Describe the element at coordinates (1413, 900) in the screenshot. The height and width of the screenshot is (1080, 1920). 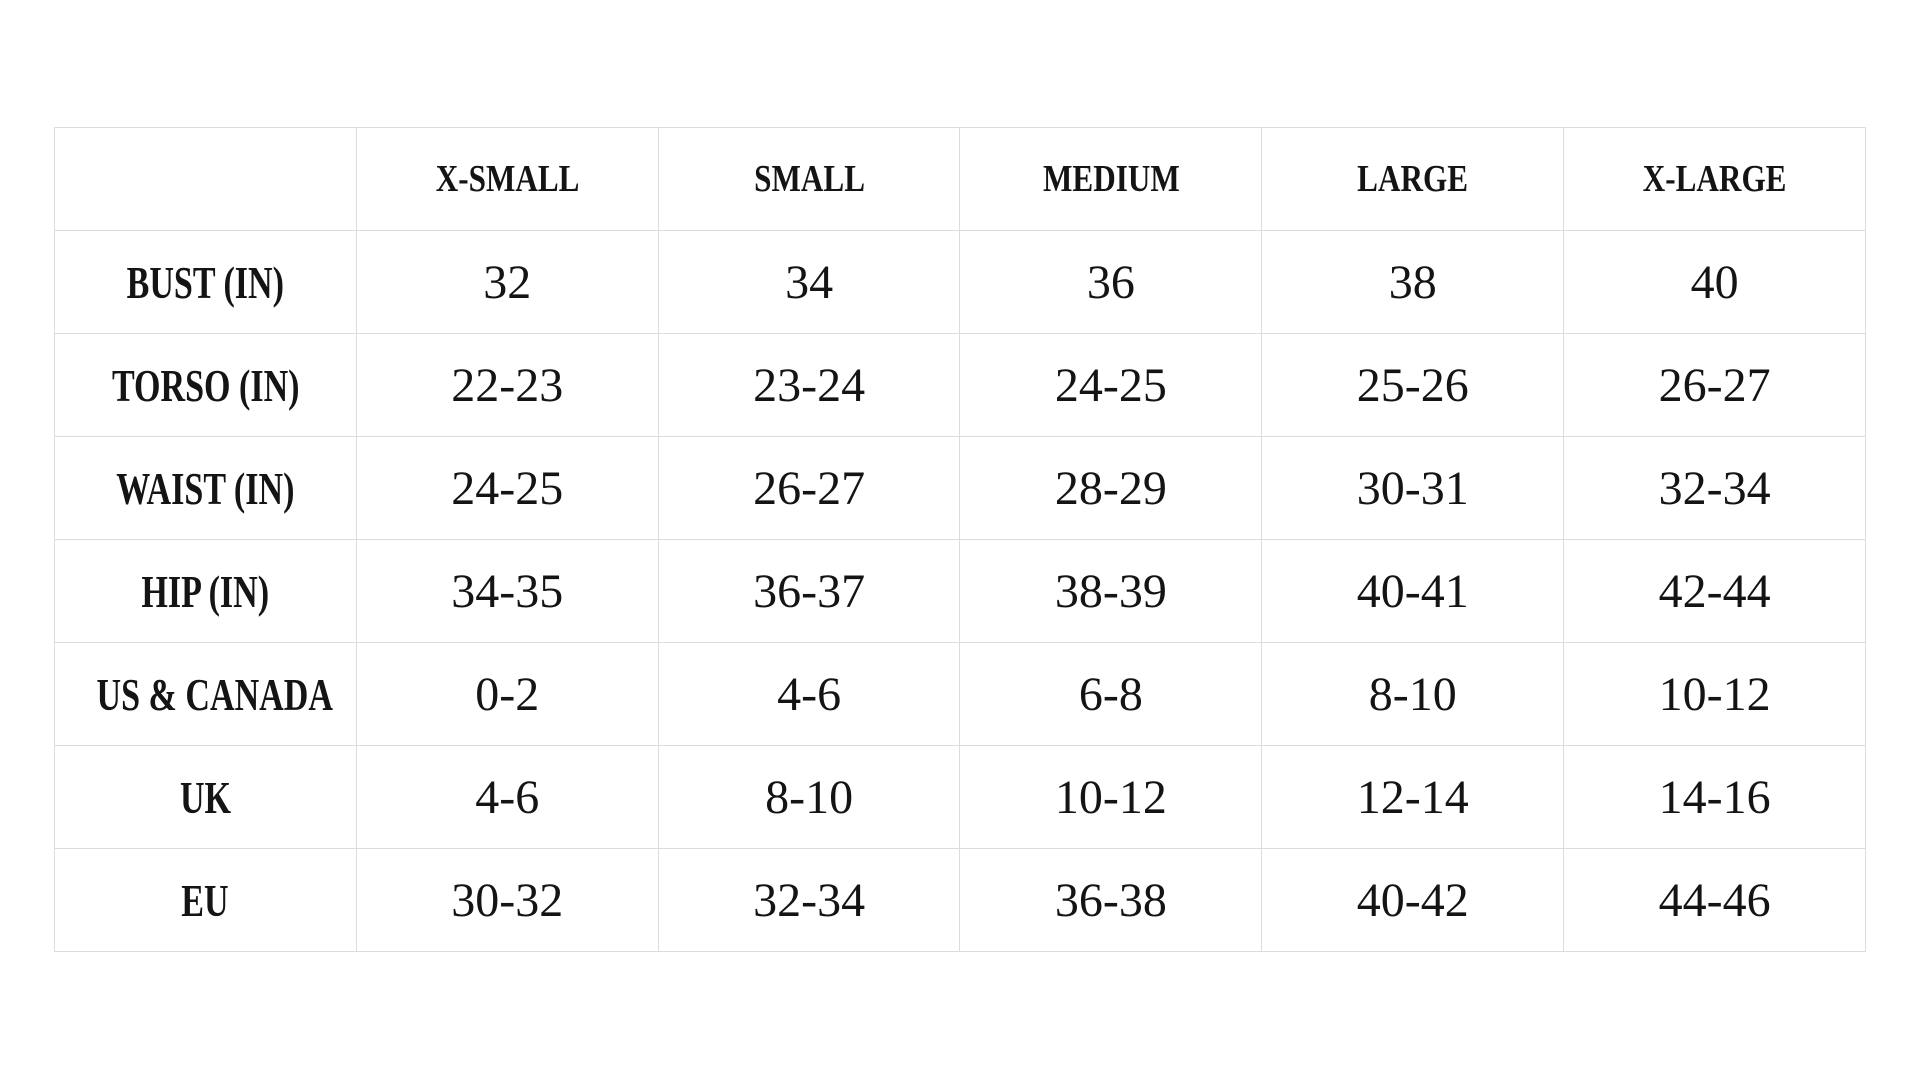
I see `table-cell: 40-42` at that location.